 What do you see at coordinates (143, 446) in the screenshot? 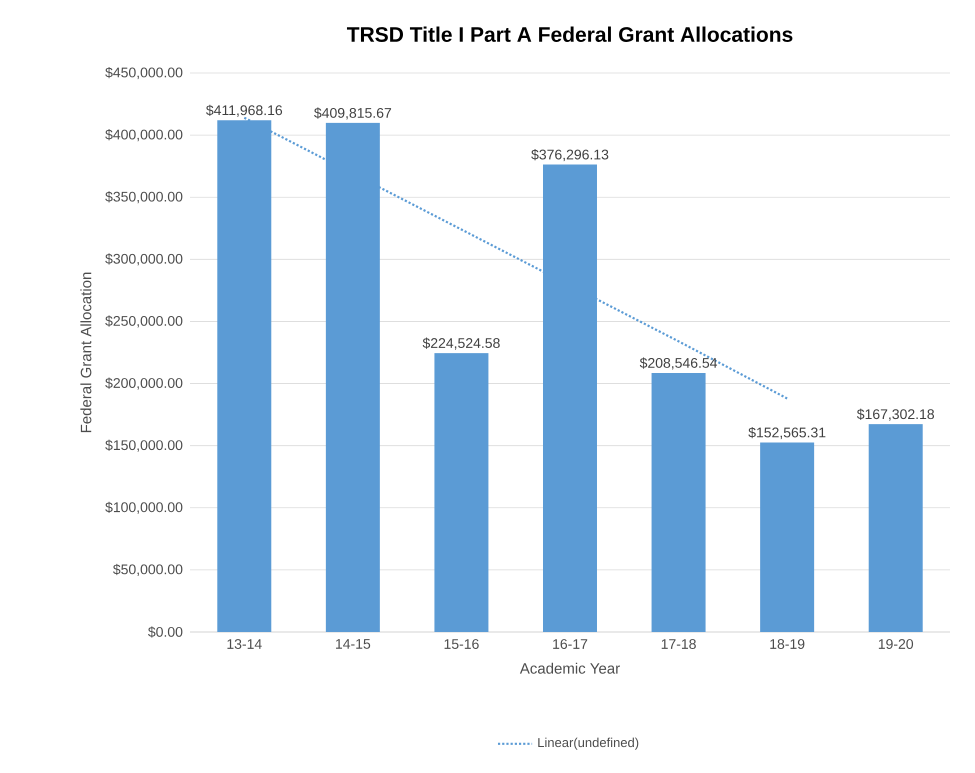
I see `y-tick-label: $150,000.00` at bounding box center [143, 446].